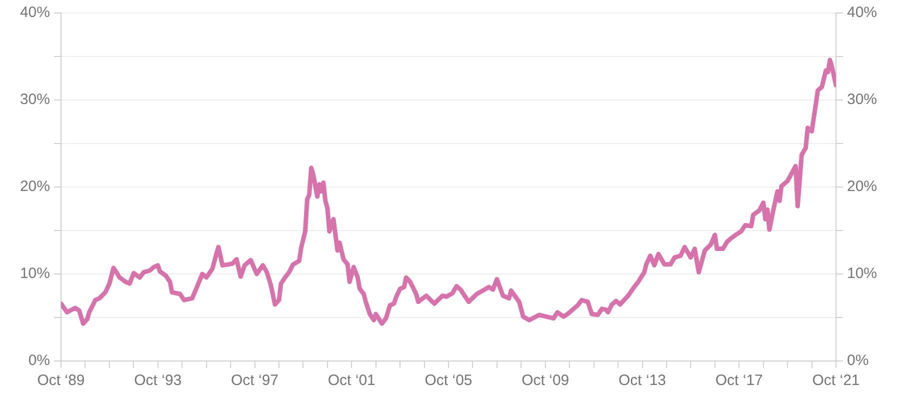 This screenshot has width=900, height=396. Describe the element at coordinates (862, 13) in the screenshot. I see `y2-tick-label: 40%` at that location.